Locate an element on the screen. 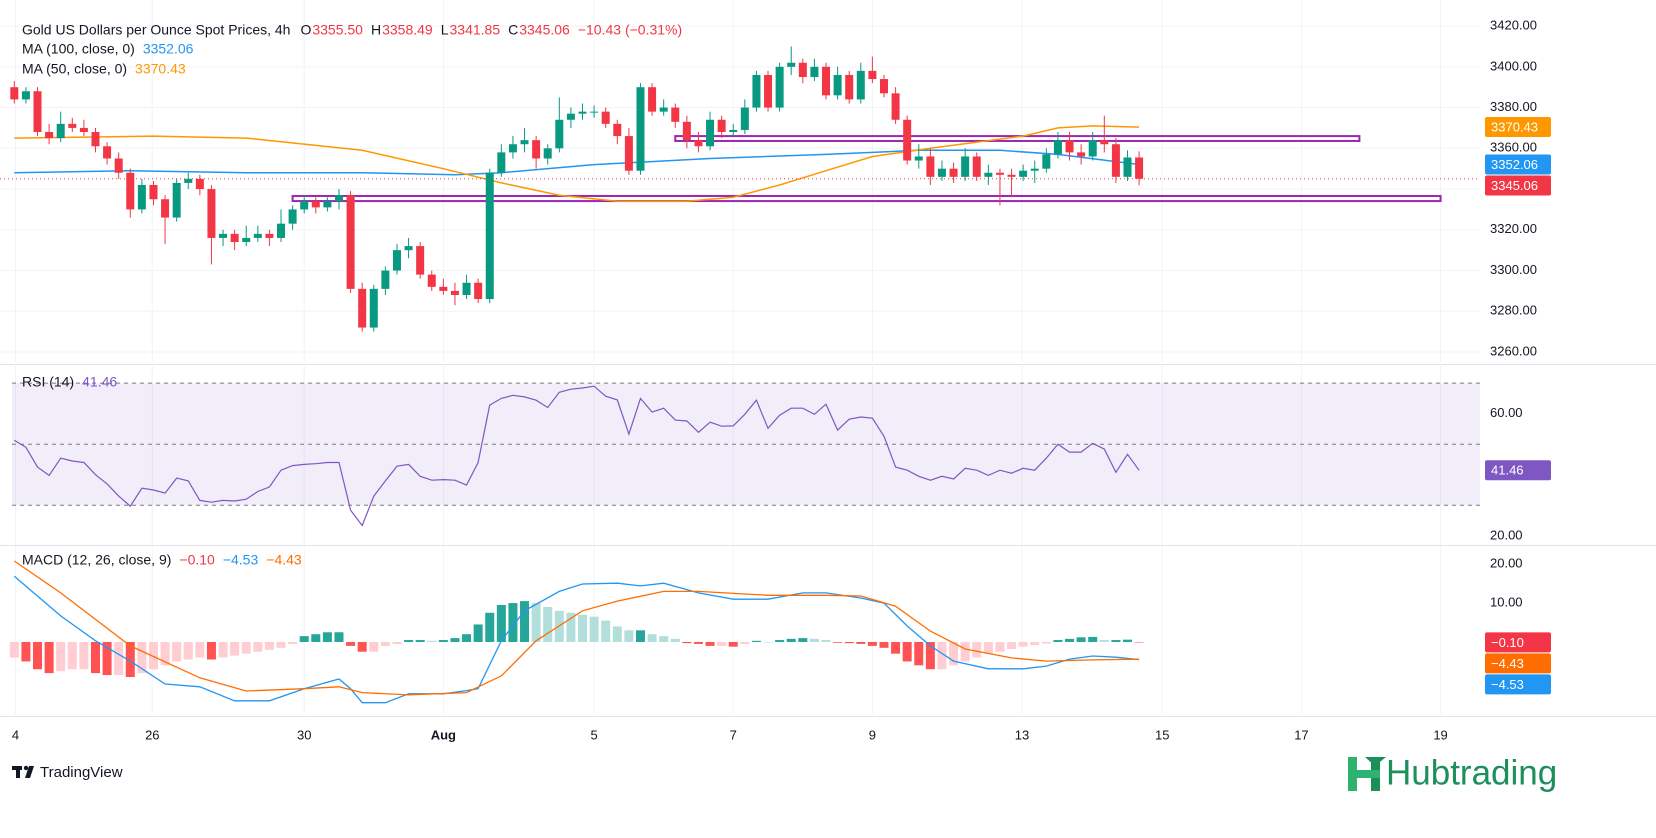 Image resolution: width=1656 pixels, height=838 pixels. price-badge-label: −0.10 is located at coordinates (1507, 642).